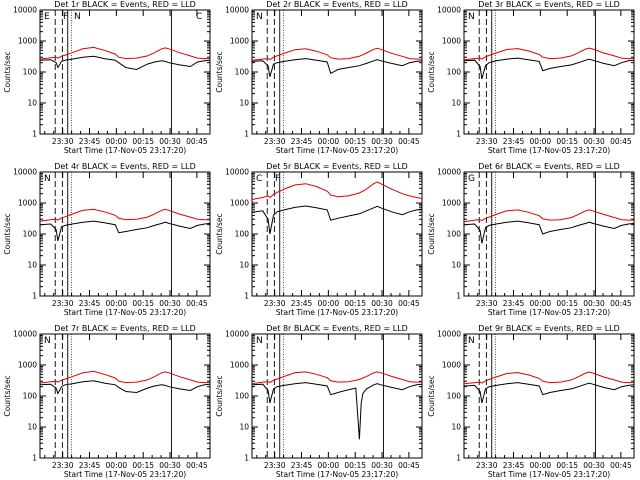 This screenshot has width=640, height=480. I want to click on marker-letter: C, so click(199, 17).